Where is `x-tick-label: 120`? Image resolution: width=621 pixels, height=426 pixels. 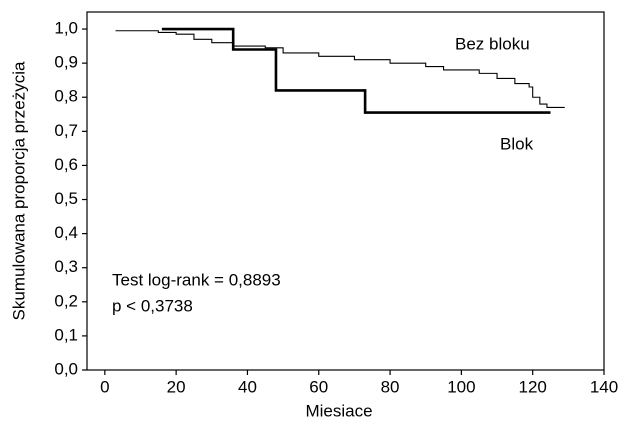 x-tick-label: 120 is located at coordinates (533, 386).